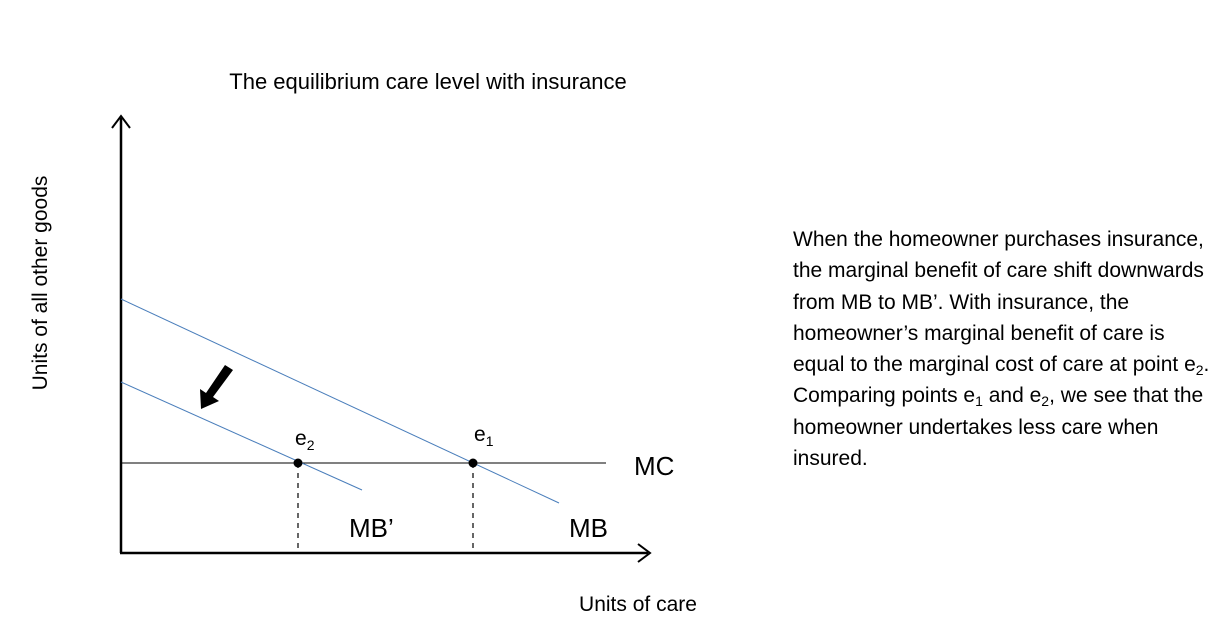  What do you see at coordinates (484, 436) in the screenshot?
I see `e1-label: e1` at bounding box center [484, 436].